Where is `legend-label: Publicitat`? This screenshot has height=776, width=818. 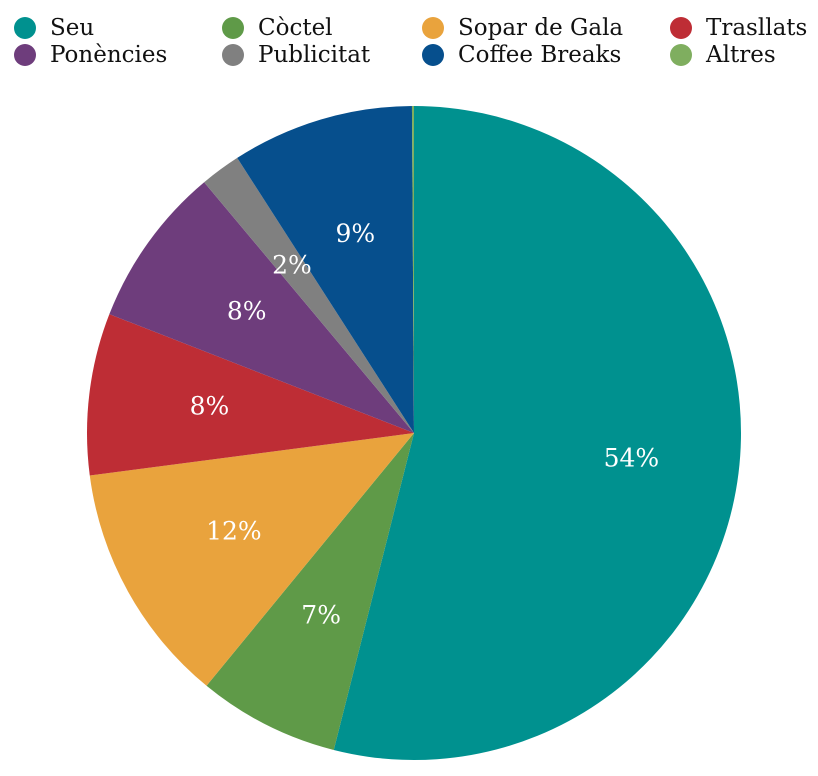 legend-label: Publicitat is located at coordinates (314, 55).